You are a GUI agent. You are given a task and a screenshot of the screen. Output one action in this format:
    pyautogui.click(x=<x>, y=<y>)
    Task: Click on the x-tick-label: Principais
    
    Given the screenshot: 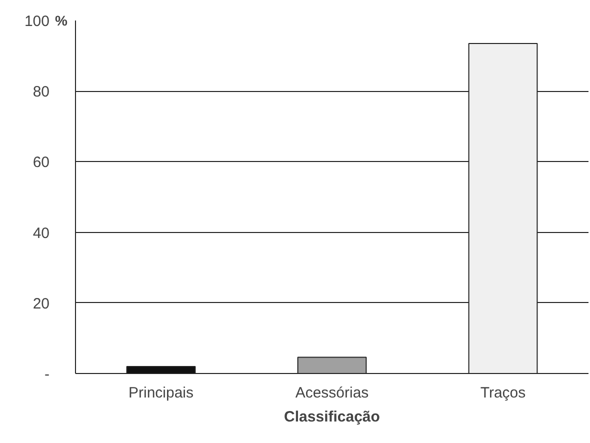 What is the action you would take?
    pyautogui.click(x=161, y=393)
    